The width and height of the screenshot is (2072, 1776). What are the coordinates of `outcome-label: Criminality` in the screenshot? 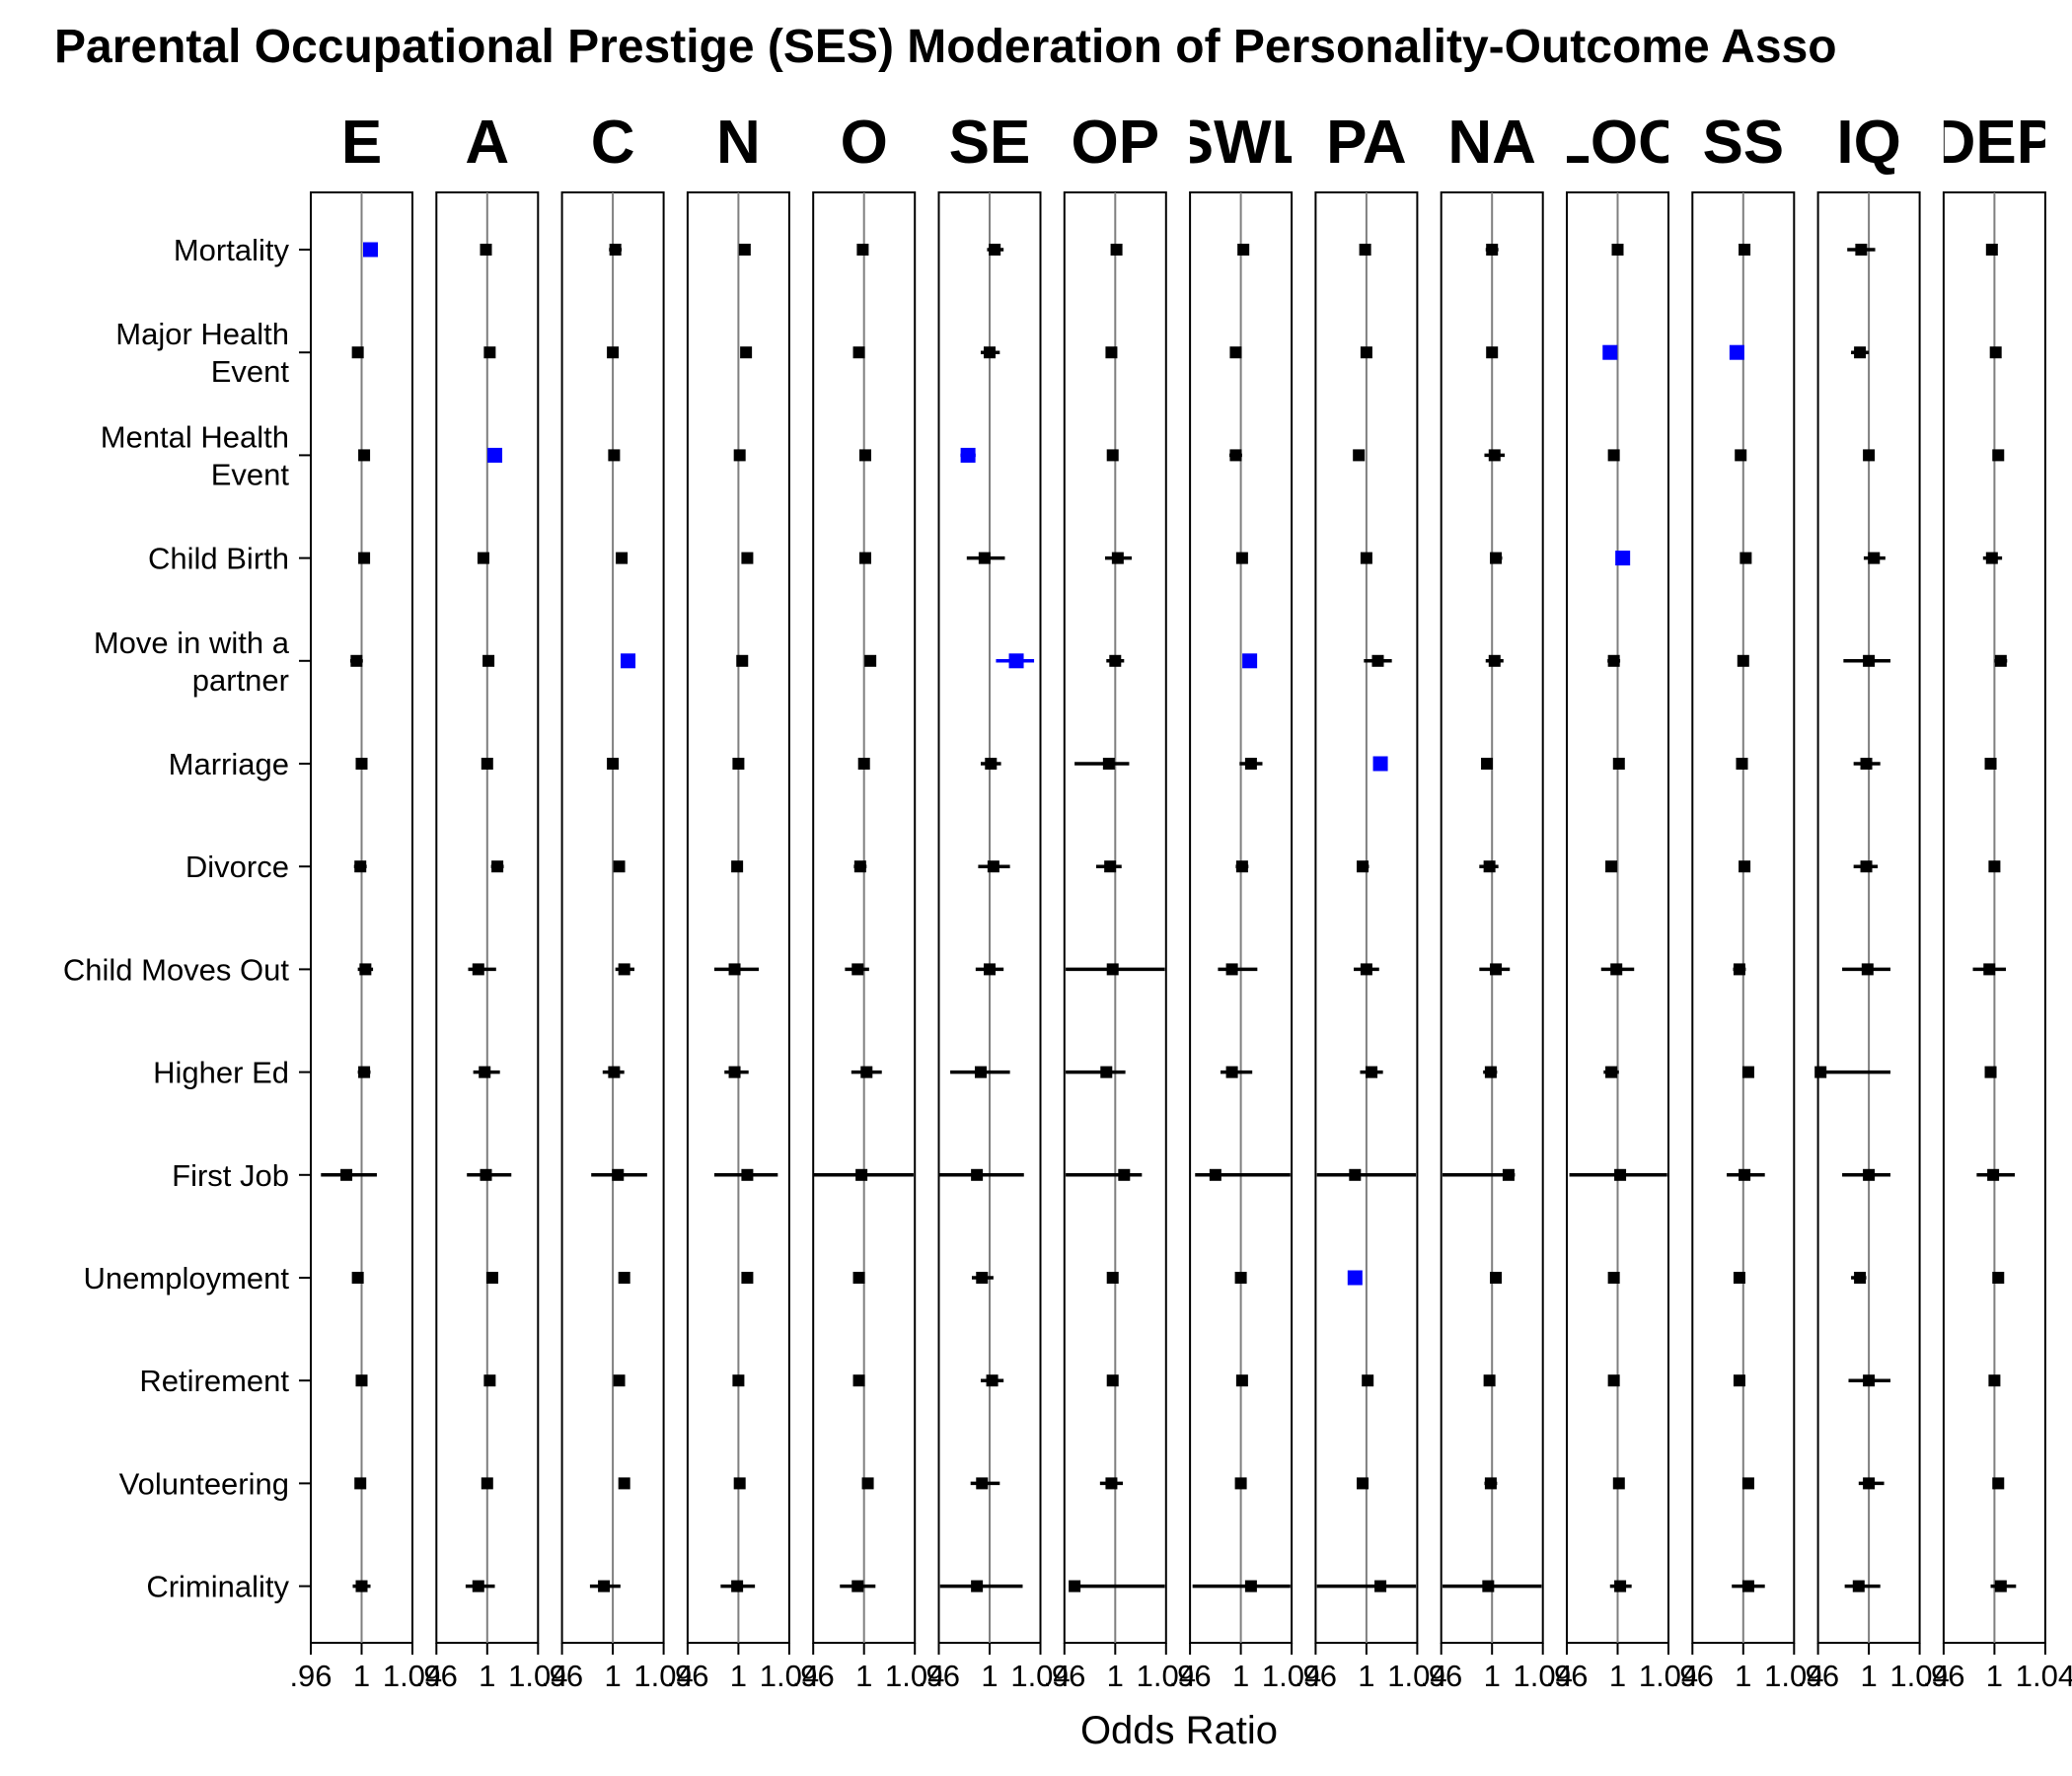 It's located at (218, 1587).